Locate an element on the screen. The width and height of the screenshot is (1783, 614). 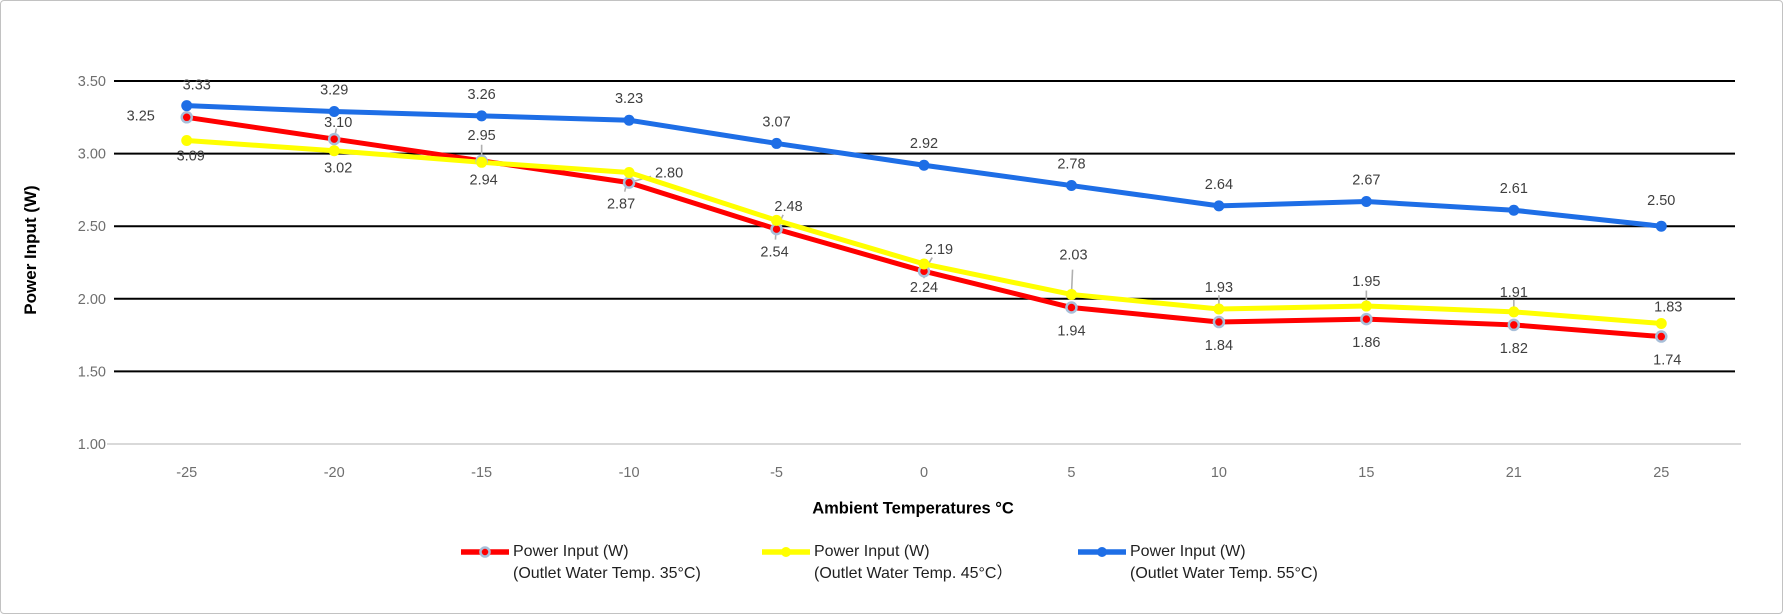
data-point-label: 2.03 is located at coordinates (1073, 255).